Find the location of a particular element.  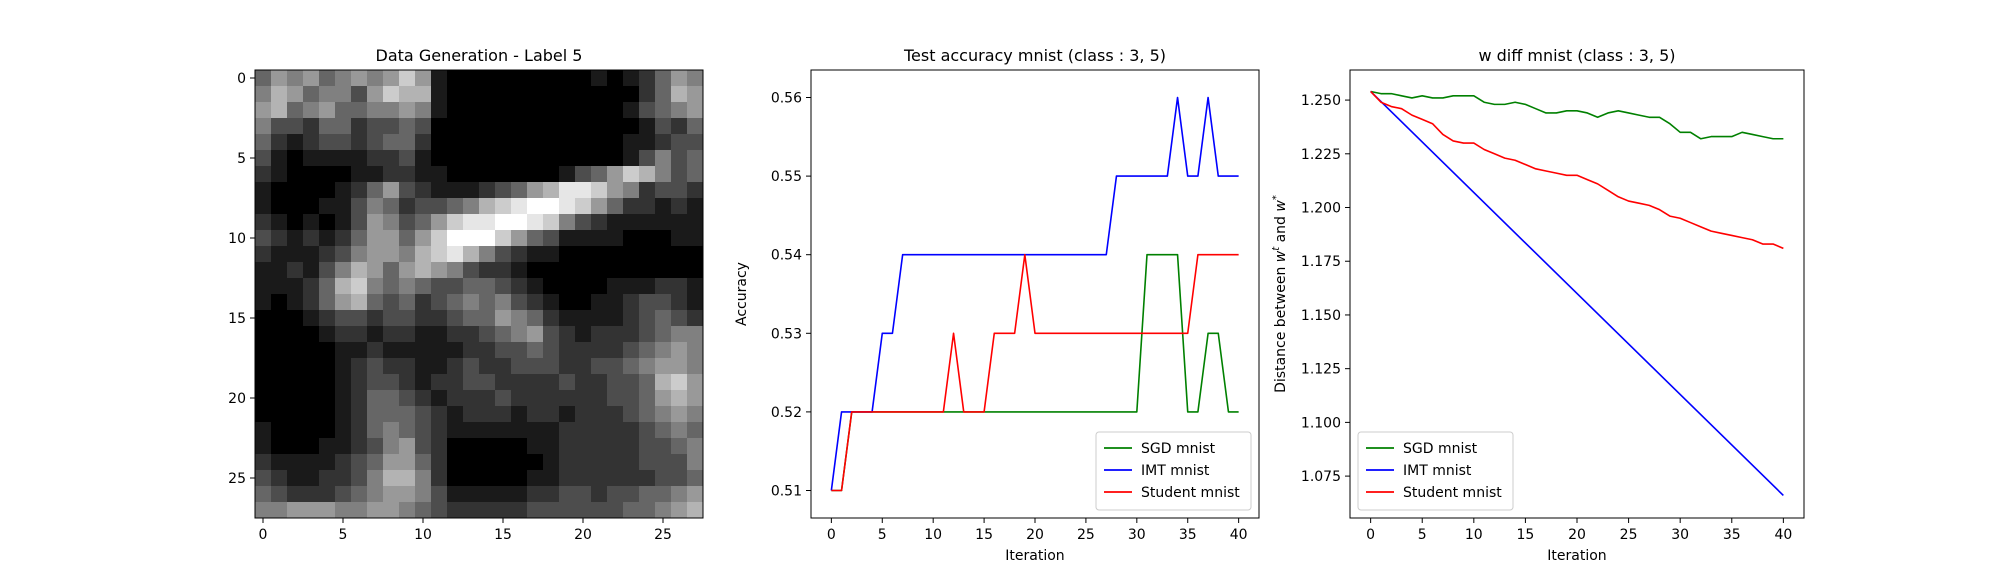

legend-label: IMT mnist is located at coordinates (1175, 471).